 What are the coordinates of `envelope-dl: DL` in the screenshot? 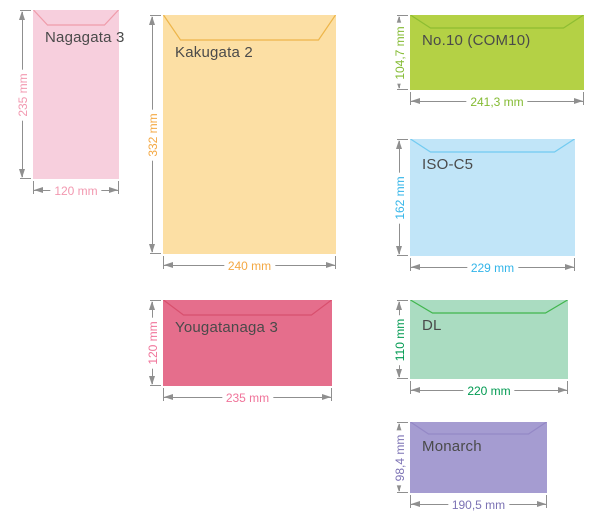 It's located at (489, 339).